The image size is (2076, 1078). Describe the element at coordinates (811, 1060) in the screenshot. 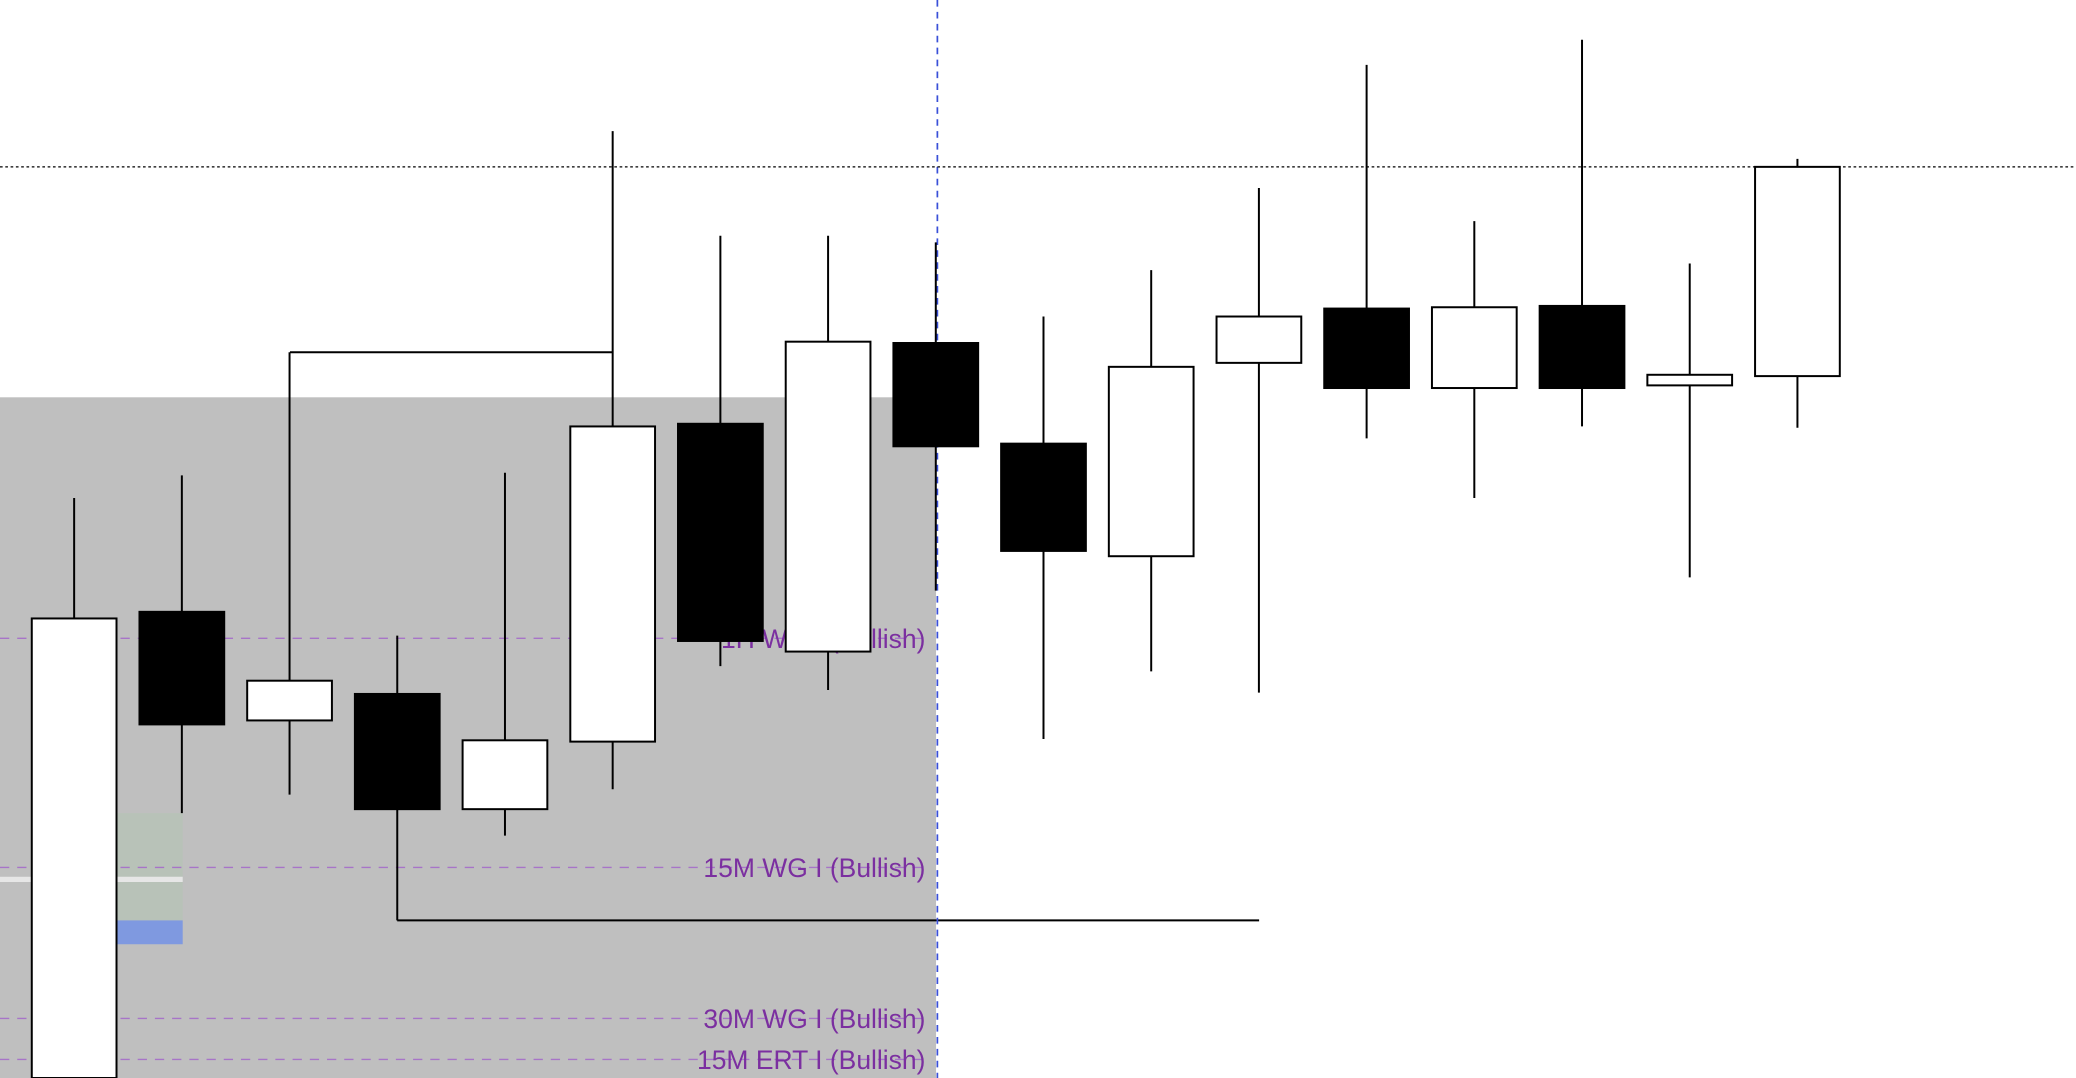

I see `level-label: 15M ERT I (Bullish)` at that location.